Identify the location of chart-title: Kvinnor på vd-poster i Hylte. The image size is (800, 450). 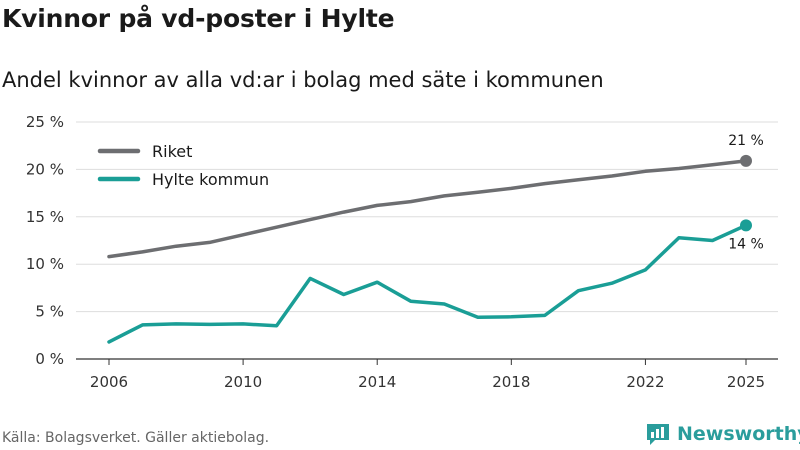
(198, 18).